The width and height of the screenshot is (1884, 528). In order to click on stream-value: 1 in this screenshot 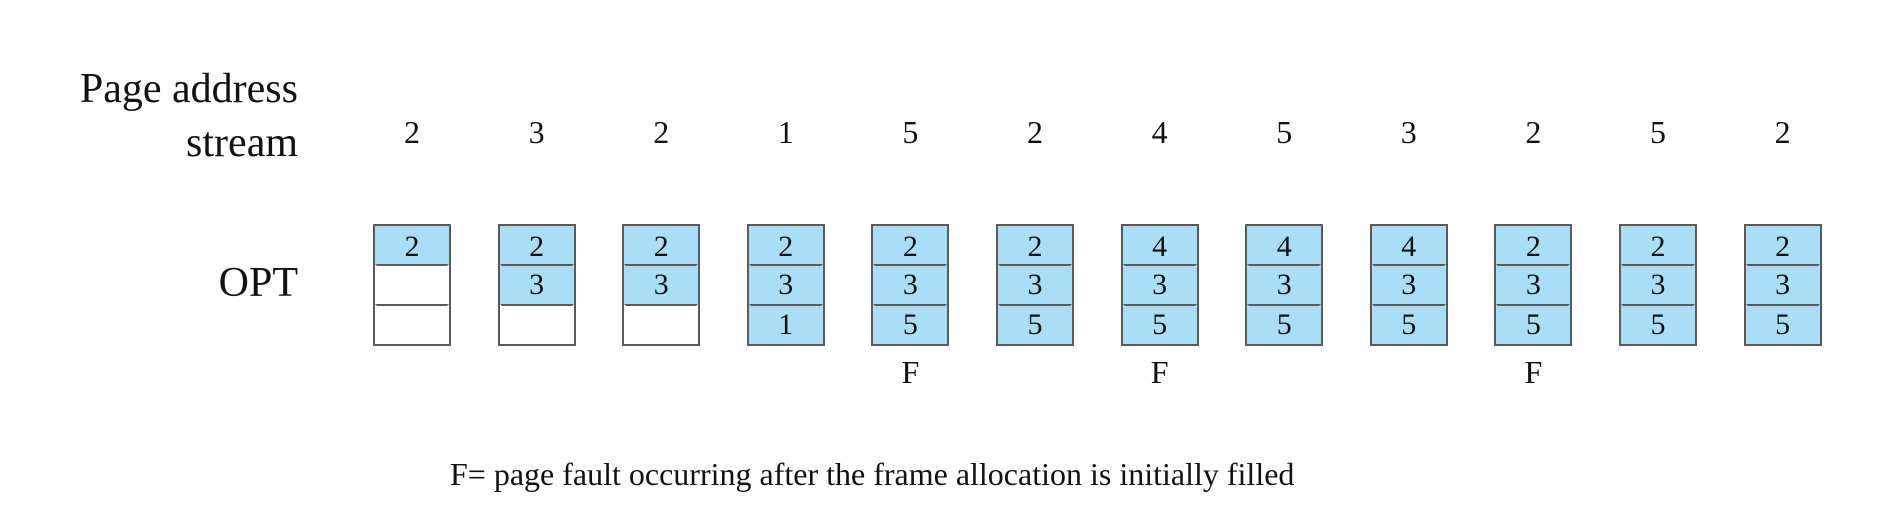, I will do `click(785, 132)`.